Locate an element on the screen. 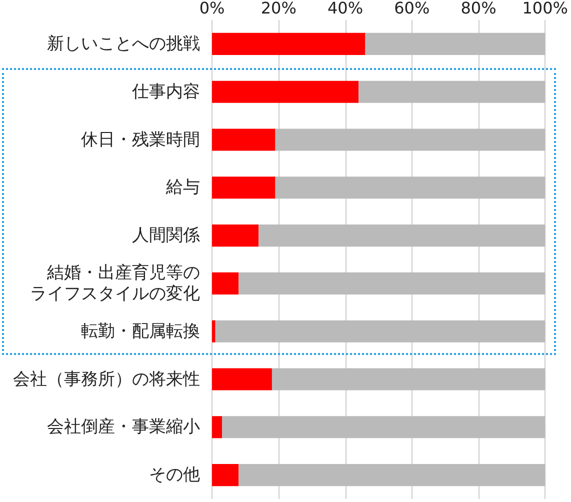 This screenshot has width=571, height=502. x-tick-label: 60% is located at coordinates (412, 9).